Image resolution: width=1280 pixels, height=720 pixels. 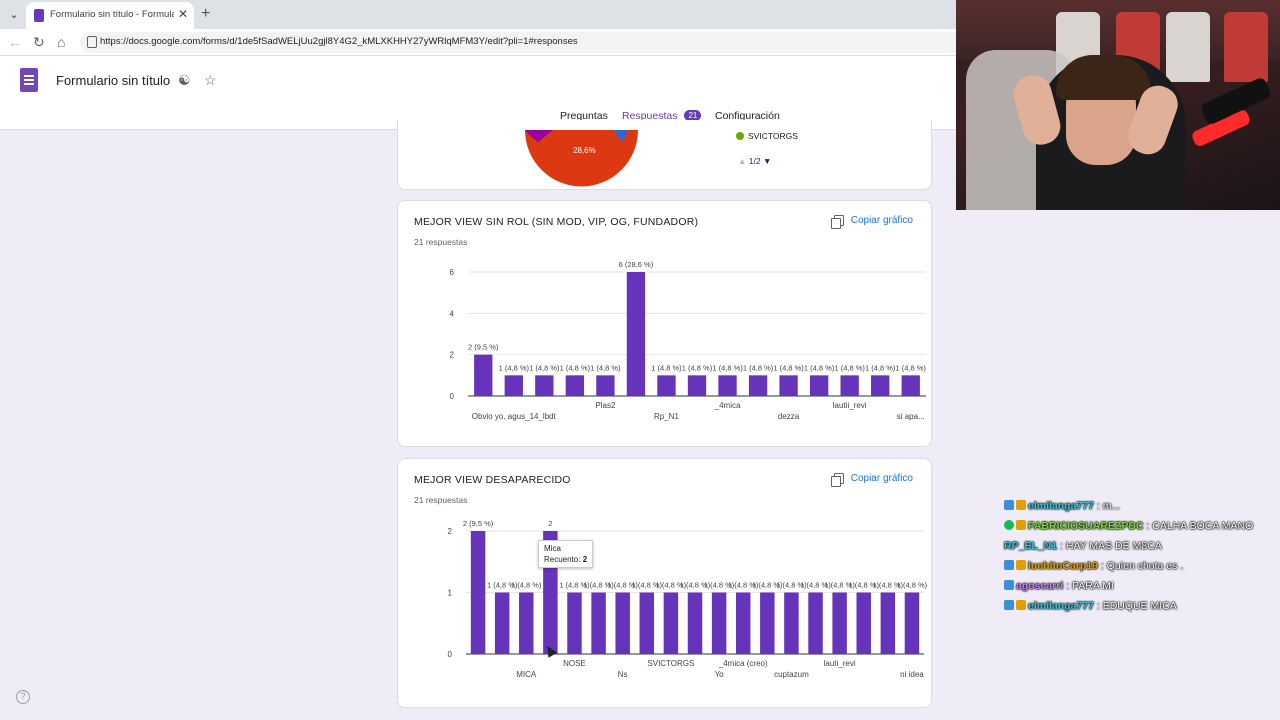 I want to click on y-tick-label: 0, so click(x=452, y=396).